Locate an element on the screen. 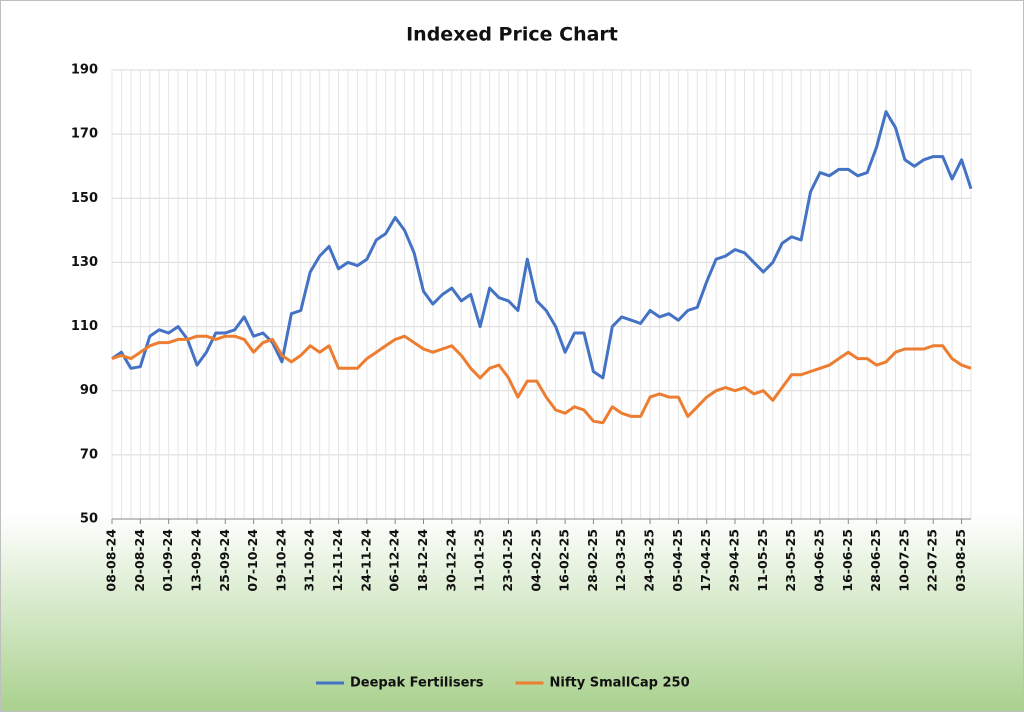  y-tick-label: 190 is located at coordinates (84, 70).